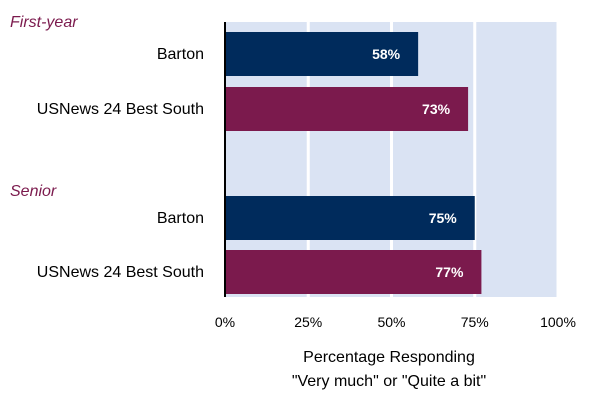 The height and width of the screenshot is (393, 593). What do you see at coordinates (449, 272) in the screenshot?
I see `data-label: 77%` at bounding box center [449, 272].